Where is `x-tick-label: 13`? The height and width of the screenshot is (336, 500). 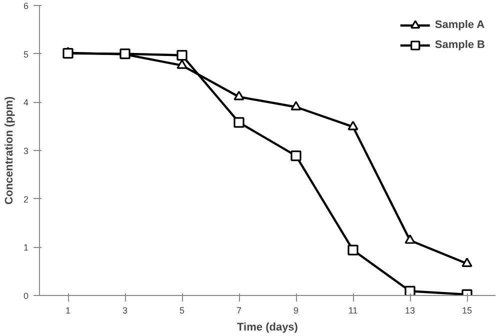 x-tick-label: 13 is located at coordinates (410, 311).